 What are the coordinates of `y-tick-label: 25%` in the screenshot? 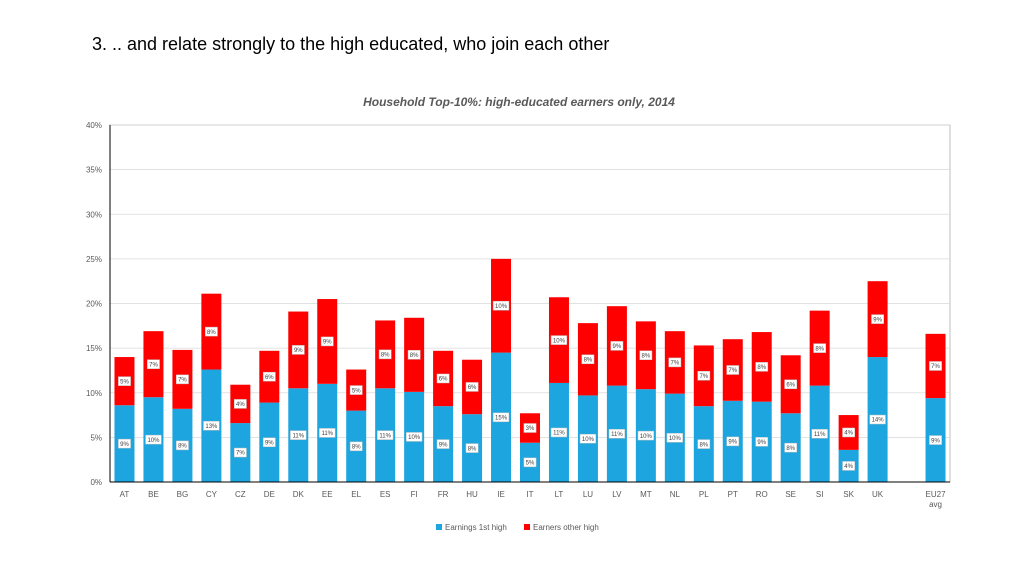 It's located at (94, 259).